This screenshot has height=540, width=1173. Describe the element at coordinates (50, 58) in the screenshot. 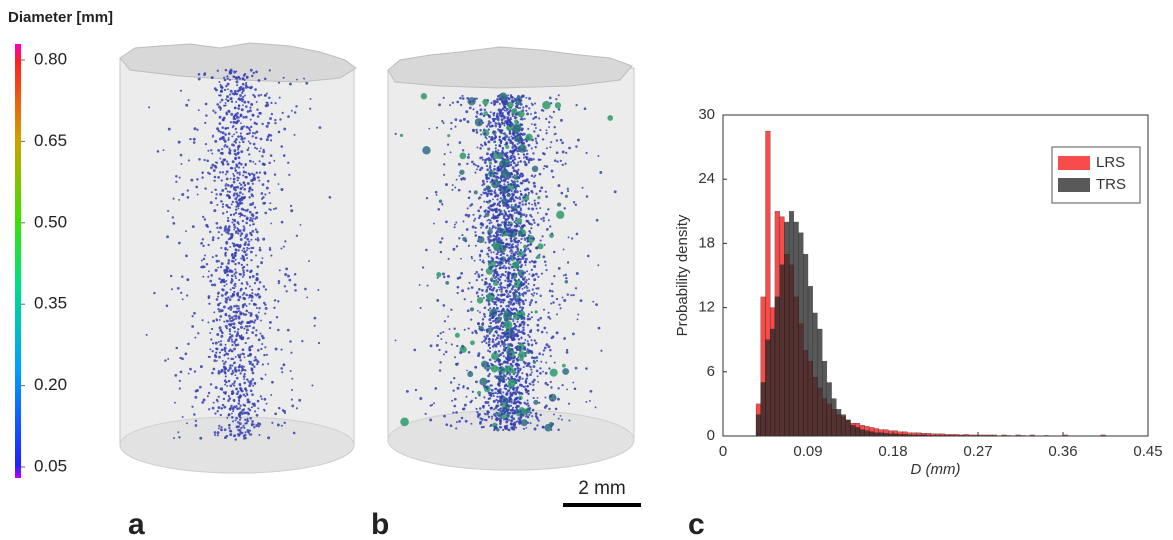

I see `colorbar-tick-label: 0.80` at that location.